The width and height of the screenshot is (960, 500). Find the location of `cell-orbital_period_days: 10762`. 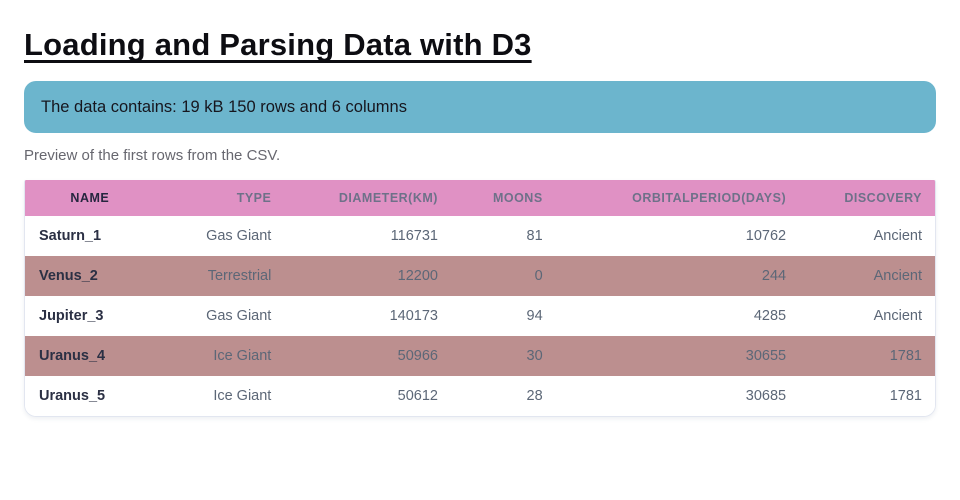

cell-orbital_period_days: 10762 is located at coordinates (677, 236).